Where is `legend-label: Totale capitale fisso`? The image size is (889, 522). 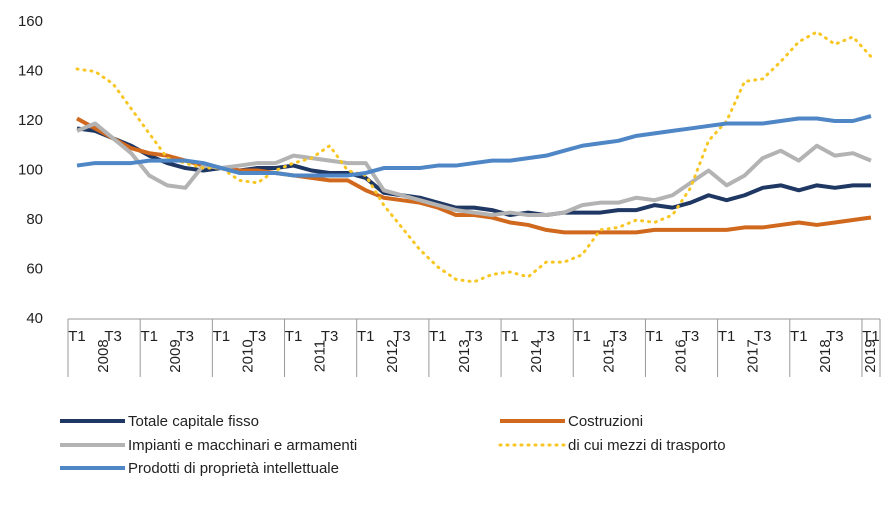
legend-label: Totale capitale fisso is located at coordinates (193, 421).